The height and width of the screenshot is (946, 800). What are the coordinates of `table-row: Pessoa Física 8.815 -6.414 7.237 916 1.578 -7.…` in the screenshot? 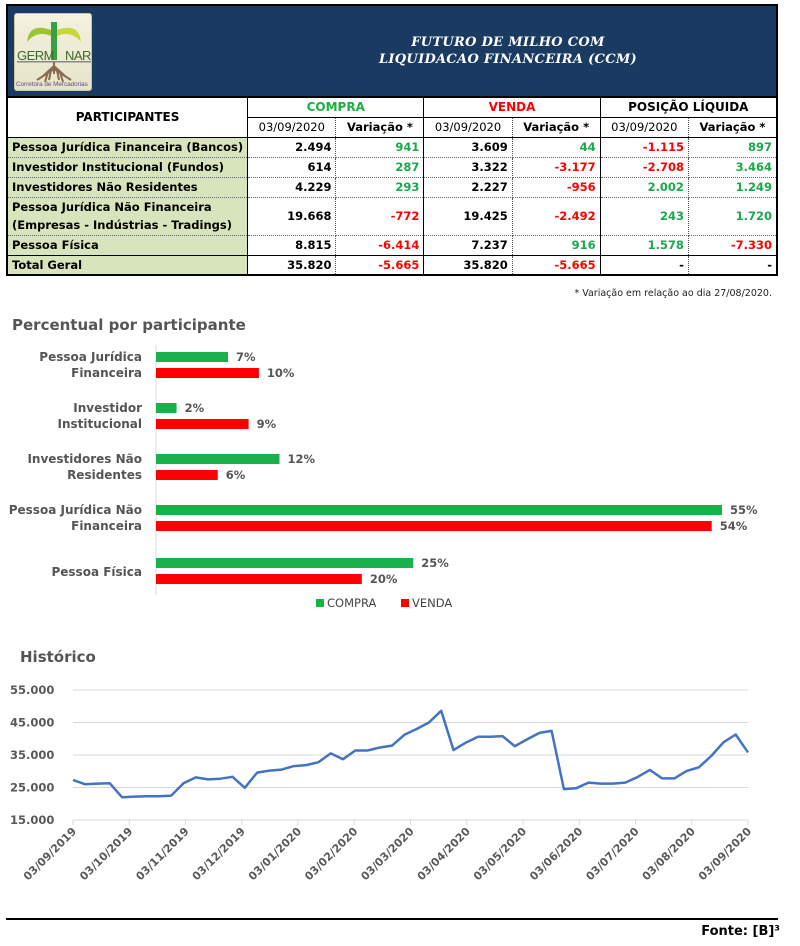 It's located at (392, 245).